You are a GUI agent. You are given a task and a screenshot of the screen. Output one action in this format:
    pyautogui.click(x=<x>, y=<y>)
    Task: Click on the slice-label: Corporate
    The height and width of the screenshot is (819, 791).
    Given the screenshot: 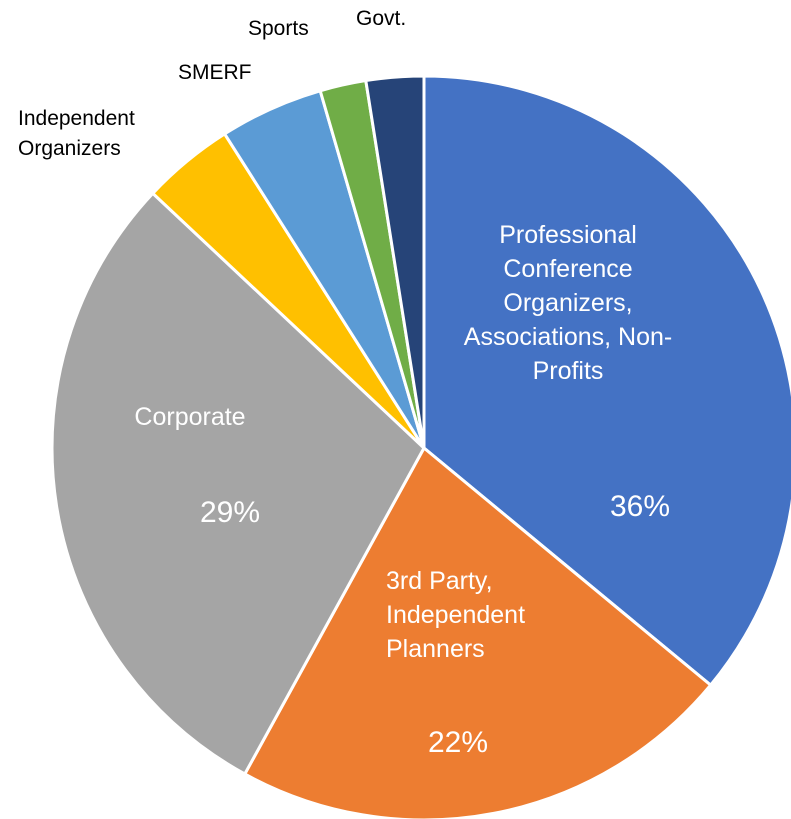 What is the action you would take?
    pyautogui.click(x=190, y=417)
    